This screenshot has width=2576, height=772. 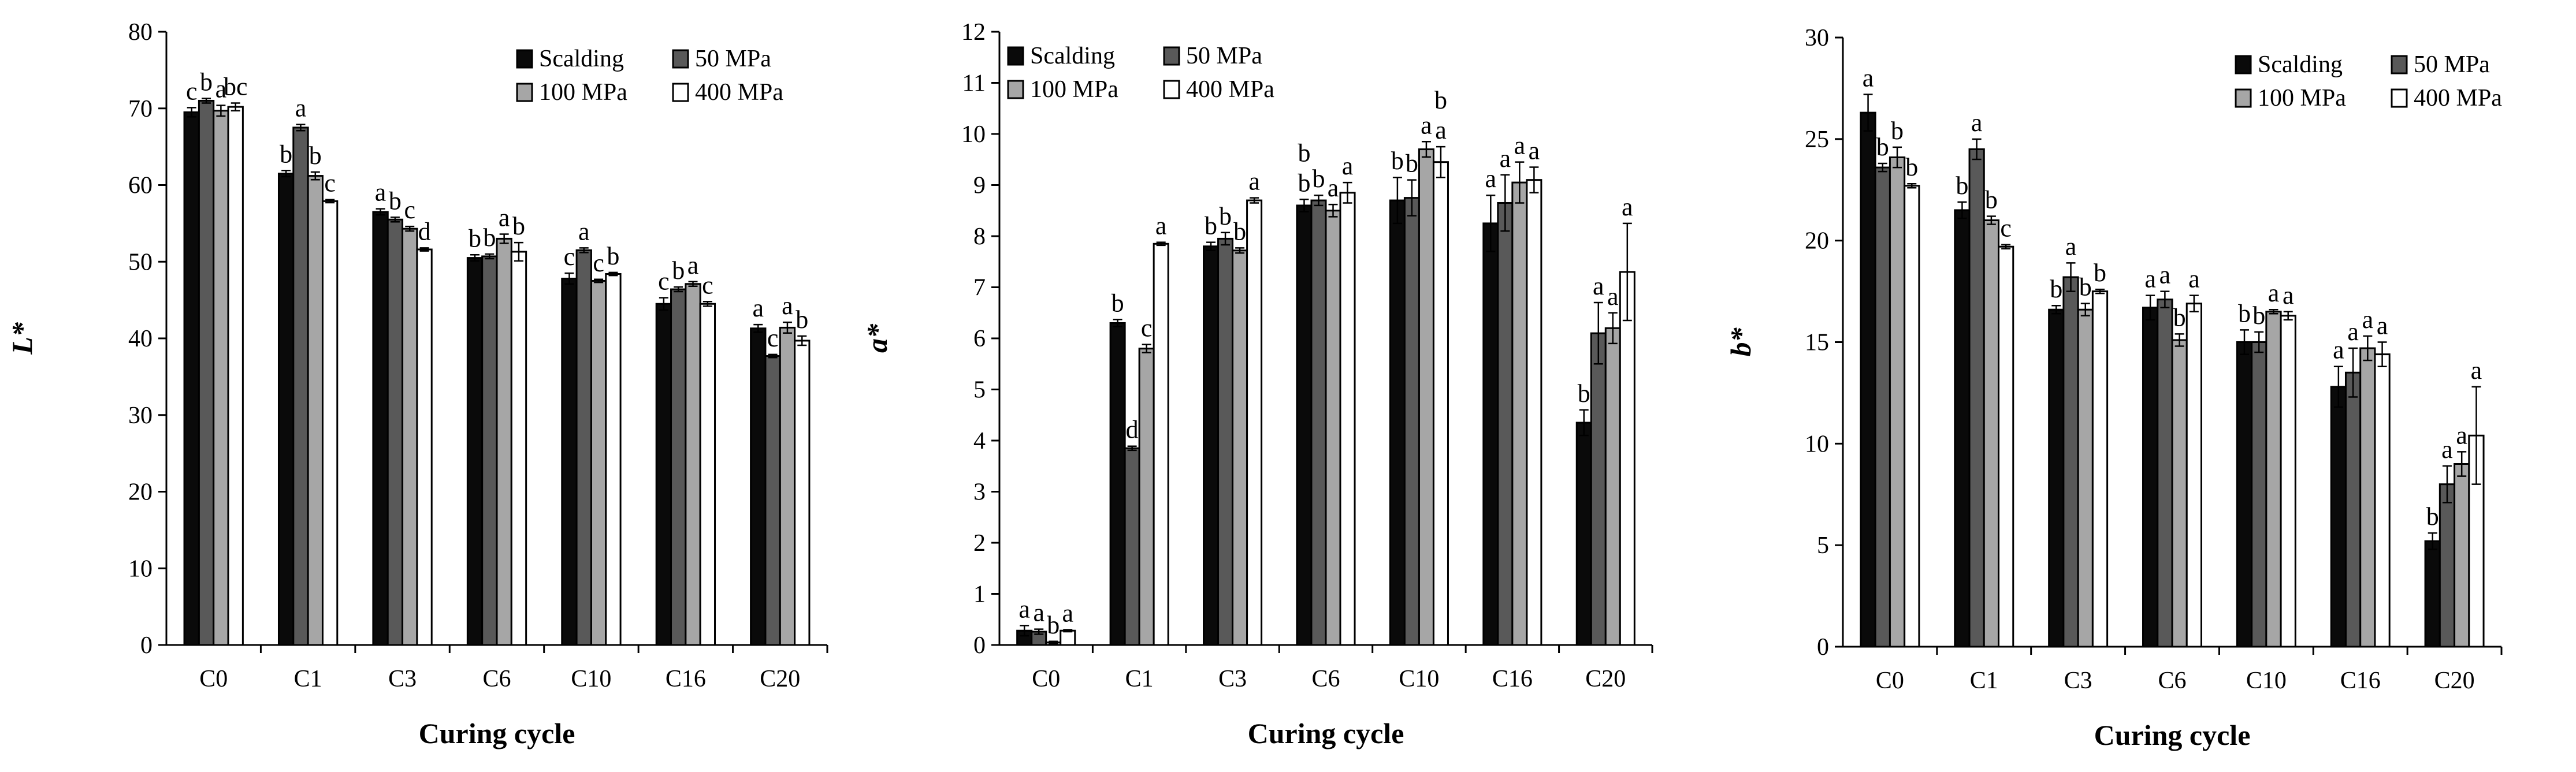 I want to click on y-tick-label: 25, so click(x=1817, y=139).